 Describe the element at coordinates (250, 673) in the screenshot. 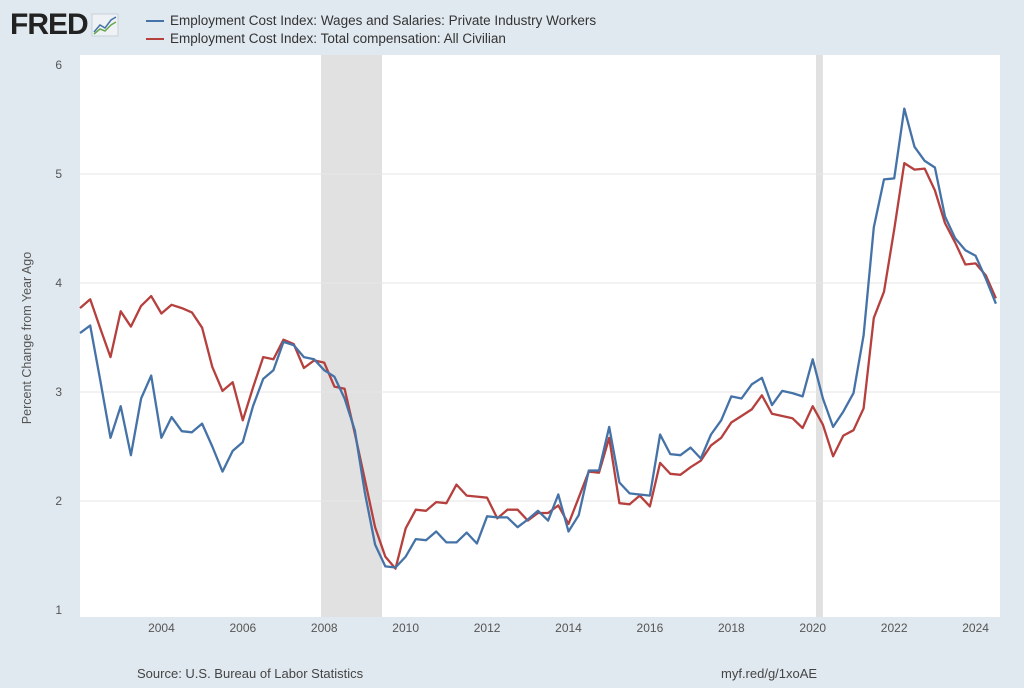

I see `source-note: Source: U.S. Bureau of Labor Statistics` at that location.